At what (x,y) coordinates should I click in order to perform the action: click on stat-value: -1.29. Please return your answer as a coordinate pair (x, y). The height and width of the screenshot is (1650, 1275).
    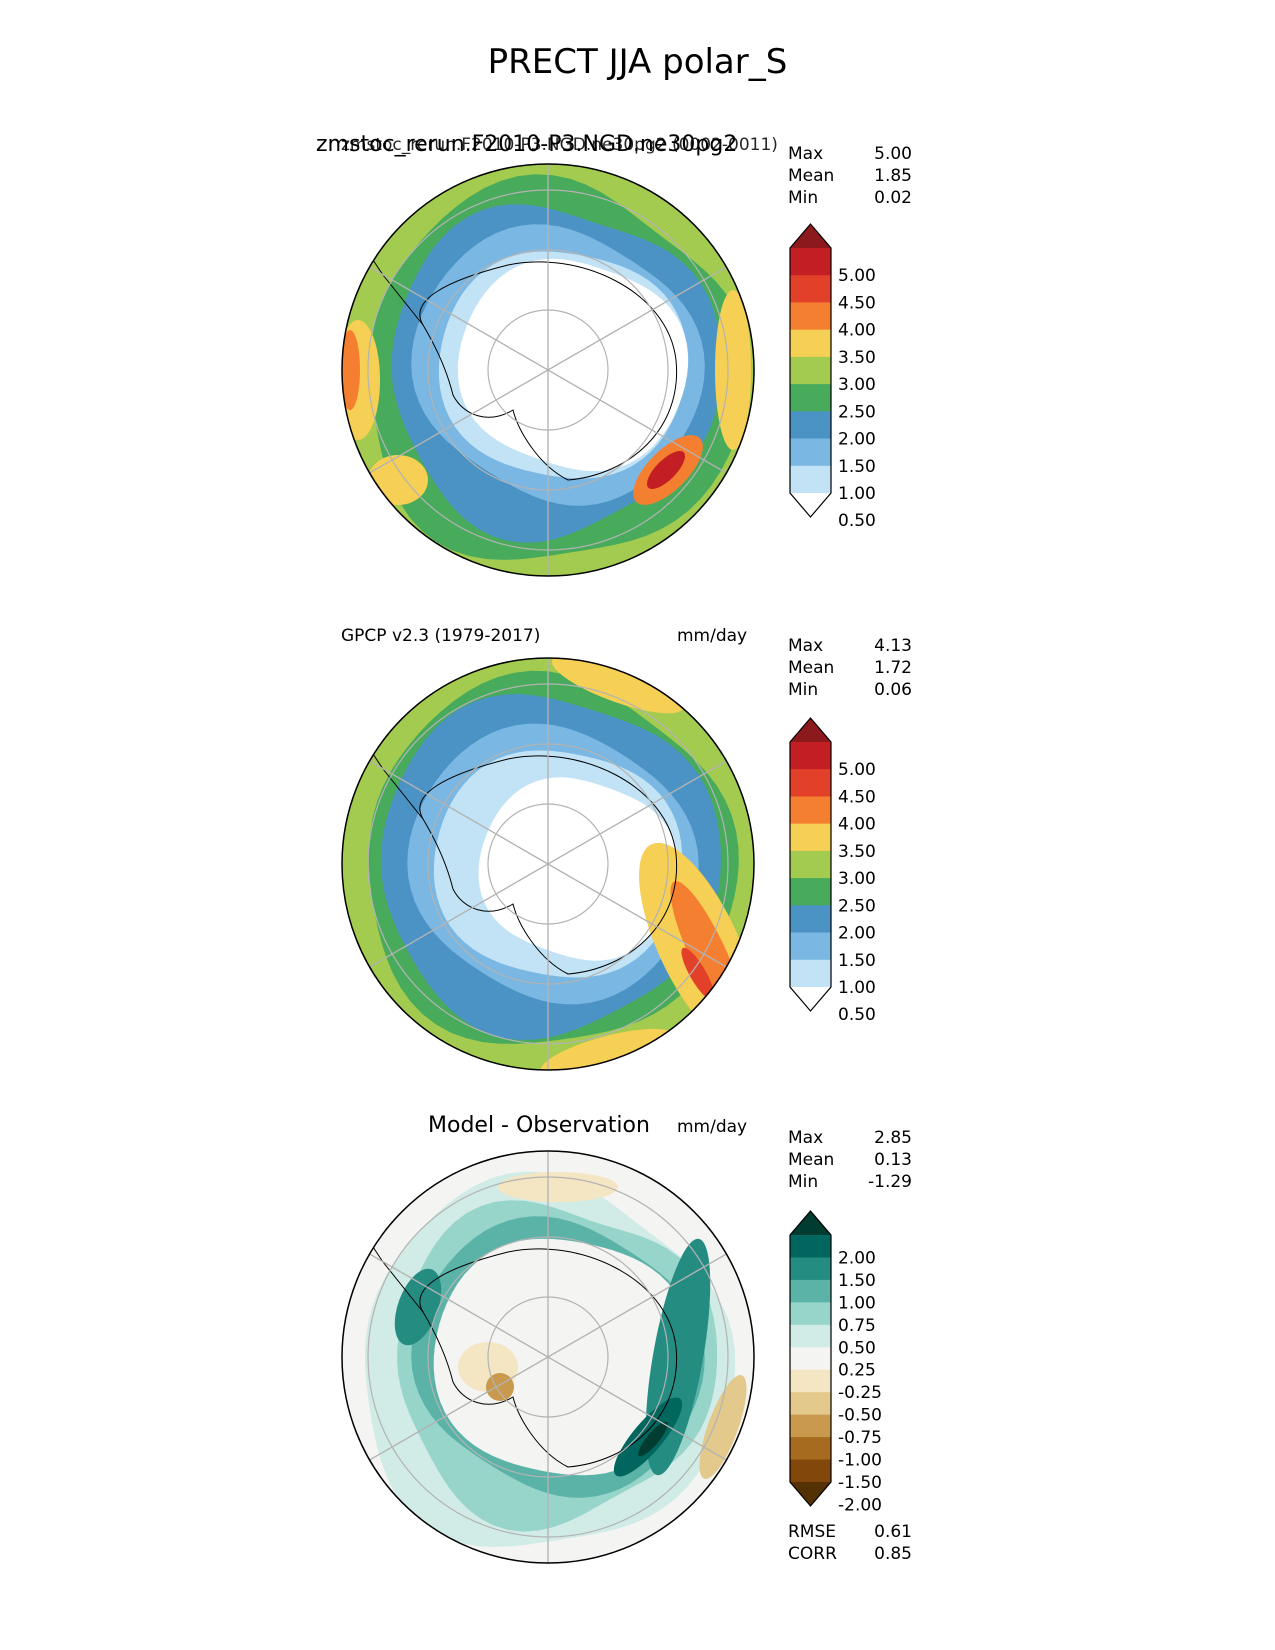
    Looking at the image, I should click on (890, 1182).